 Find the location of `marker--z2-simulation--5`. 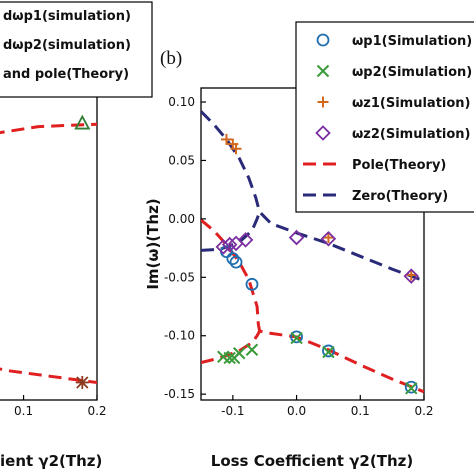

marker--z2-simulation--5 is located at coordinates (328, 238).